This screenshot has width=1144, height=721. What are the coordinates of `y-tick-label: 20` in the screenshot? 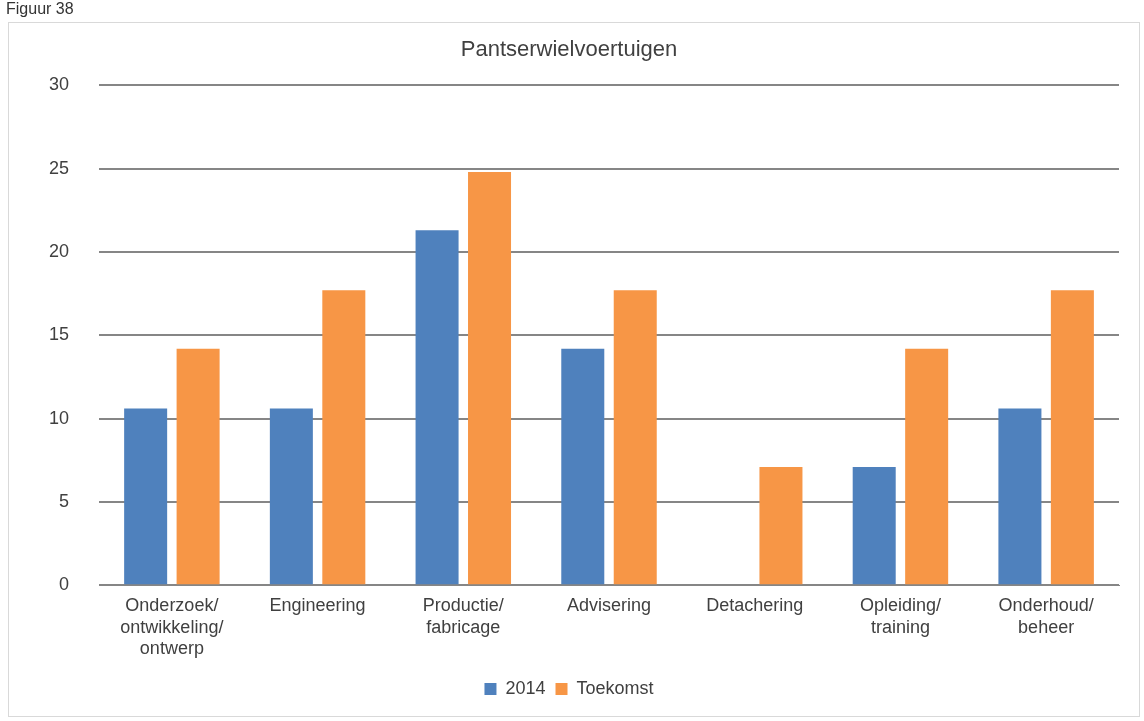 It's located at (59, 250).